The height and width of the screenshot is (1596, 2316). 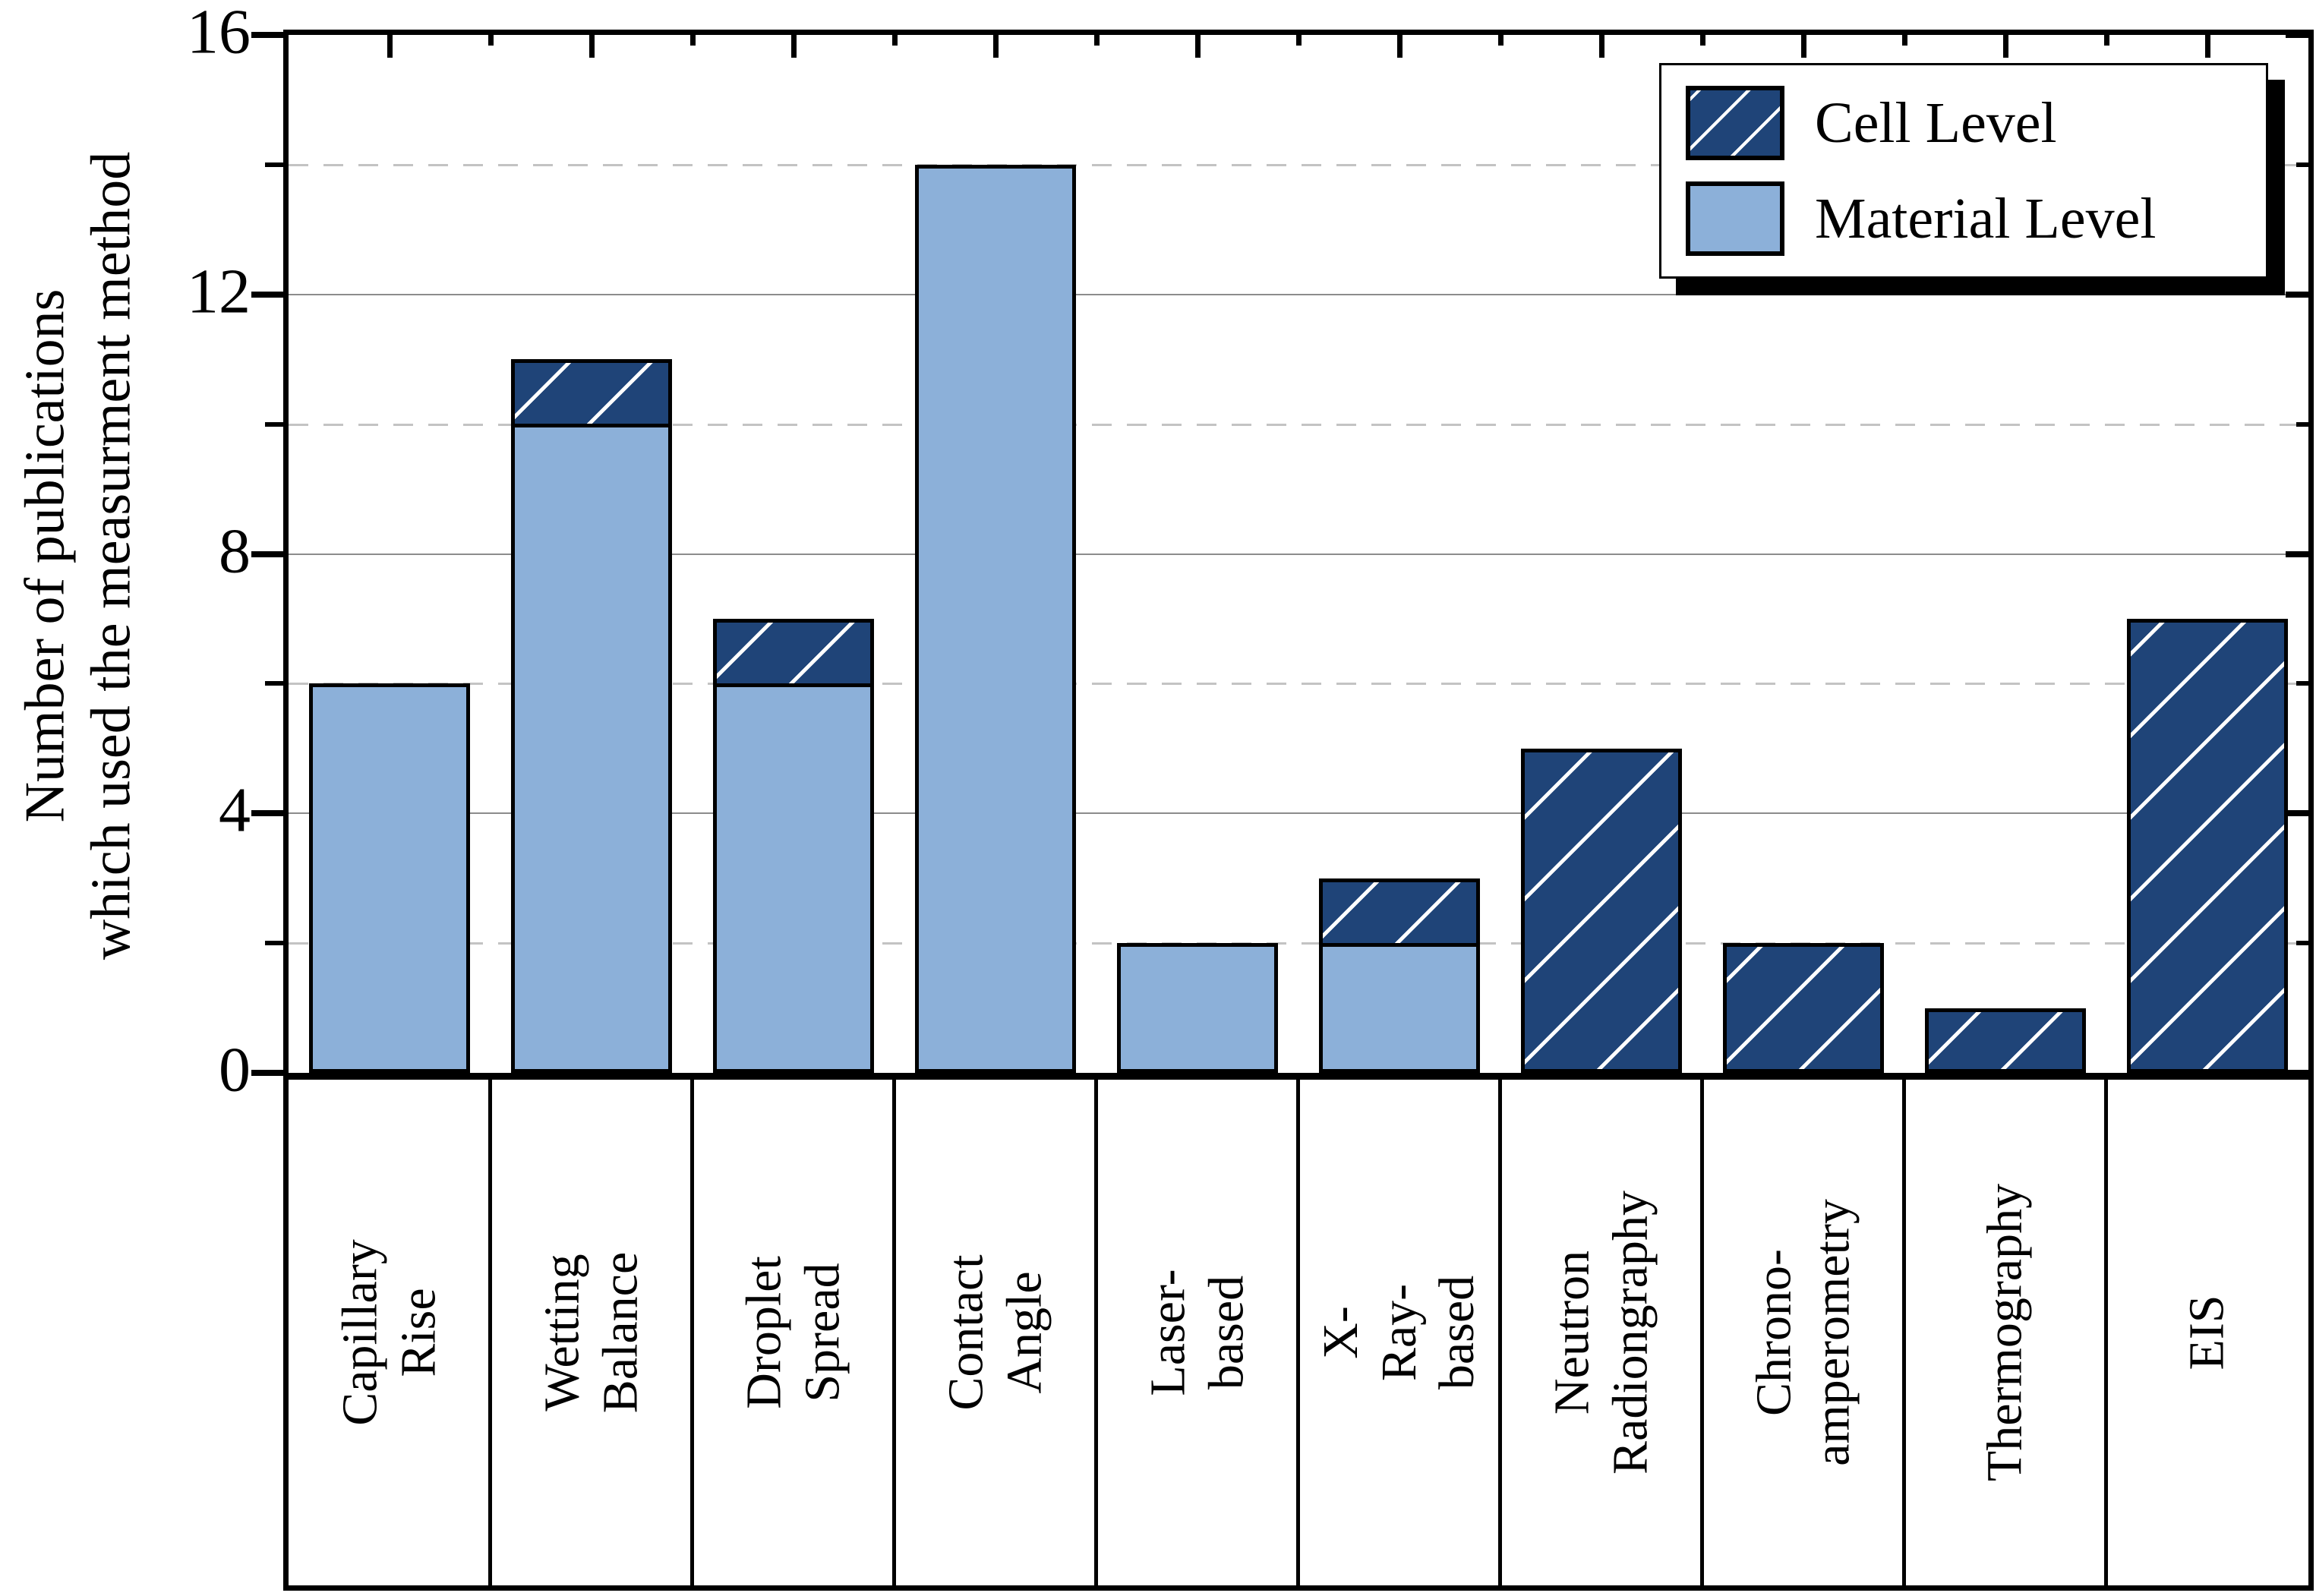 What do you see at coordinates (1399, 914) in the screenshot?
I see `bar-segment-cell-level-x-ray-based` at bounding box center [1399, 914].